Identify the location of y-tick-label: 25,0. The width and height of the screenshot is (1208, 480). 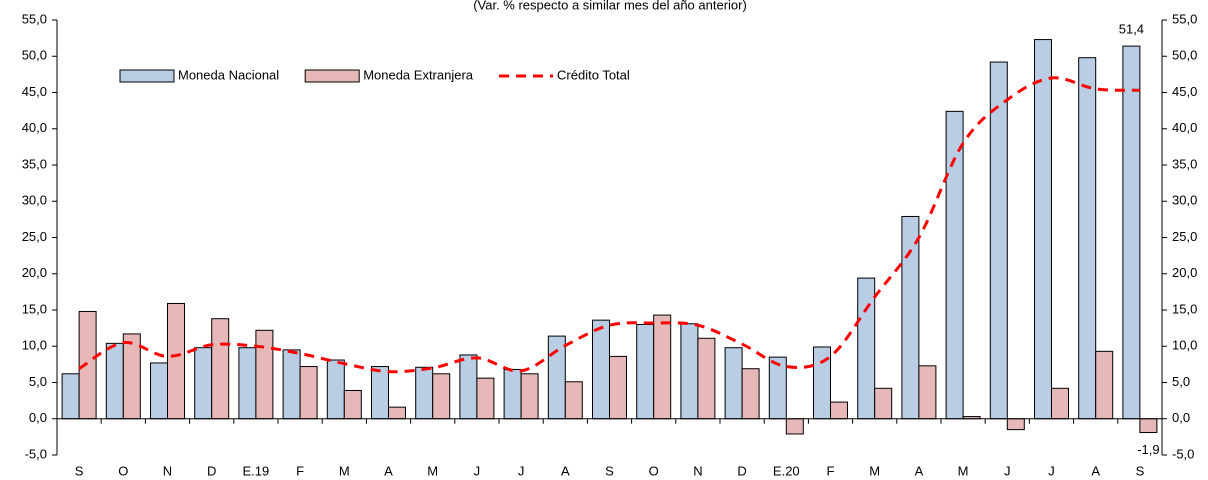
(34, 236).